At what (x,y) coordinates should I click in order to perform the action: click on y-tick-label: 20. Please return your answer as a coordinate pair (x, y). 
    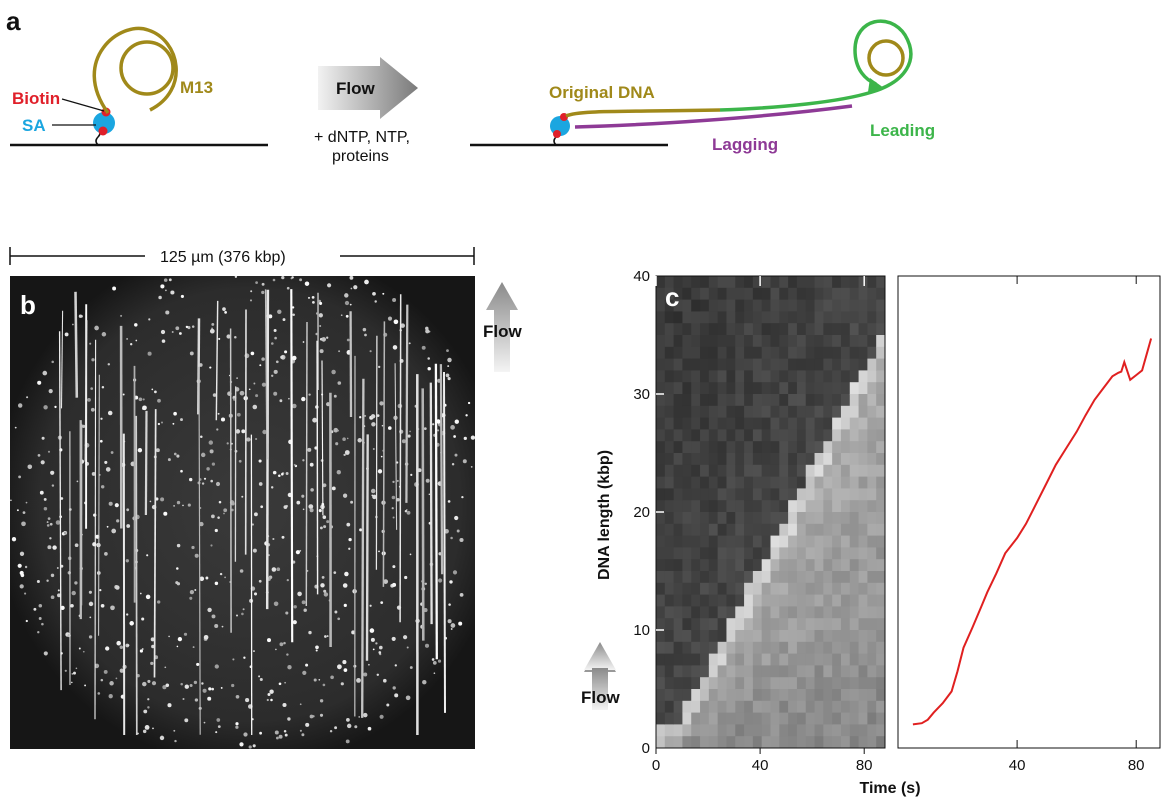
    Looking at the image, I should click on (641, 512).